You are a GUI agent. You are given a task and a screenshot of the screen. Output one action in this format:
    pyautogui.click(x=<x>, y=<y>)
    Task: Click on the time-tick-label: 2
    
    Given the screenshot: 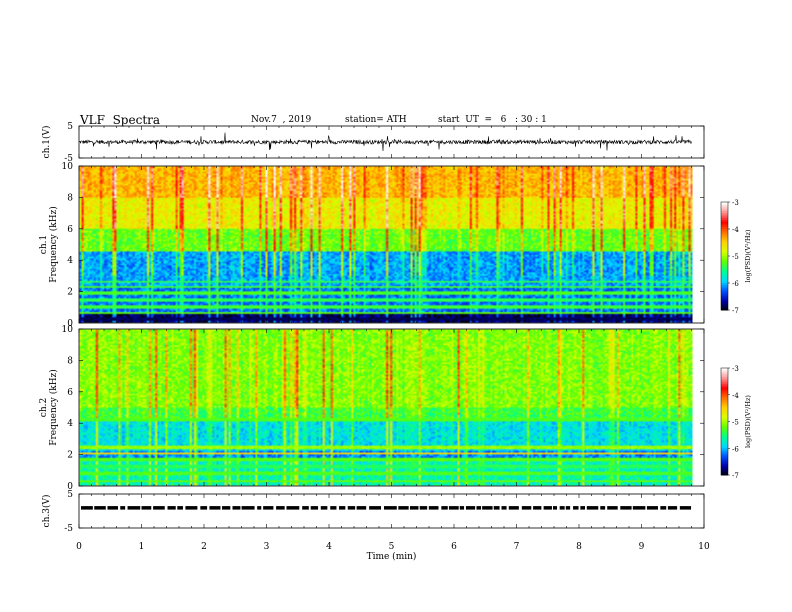 What is the action you would take?
    pyautogui.click(x=204, y=547)
    